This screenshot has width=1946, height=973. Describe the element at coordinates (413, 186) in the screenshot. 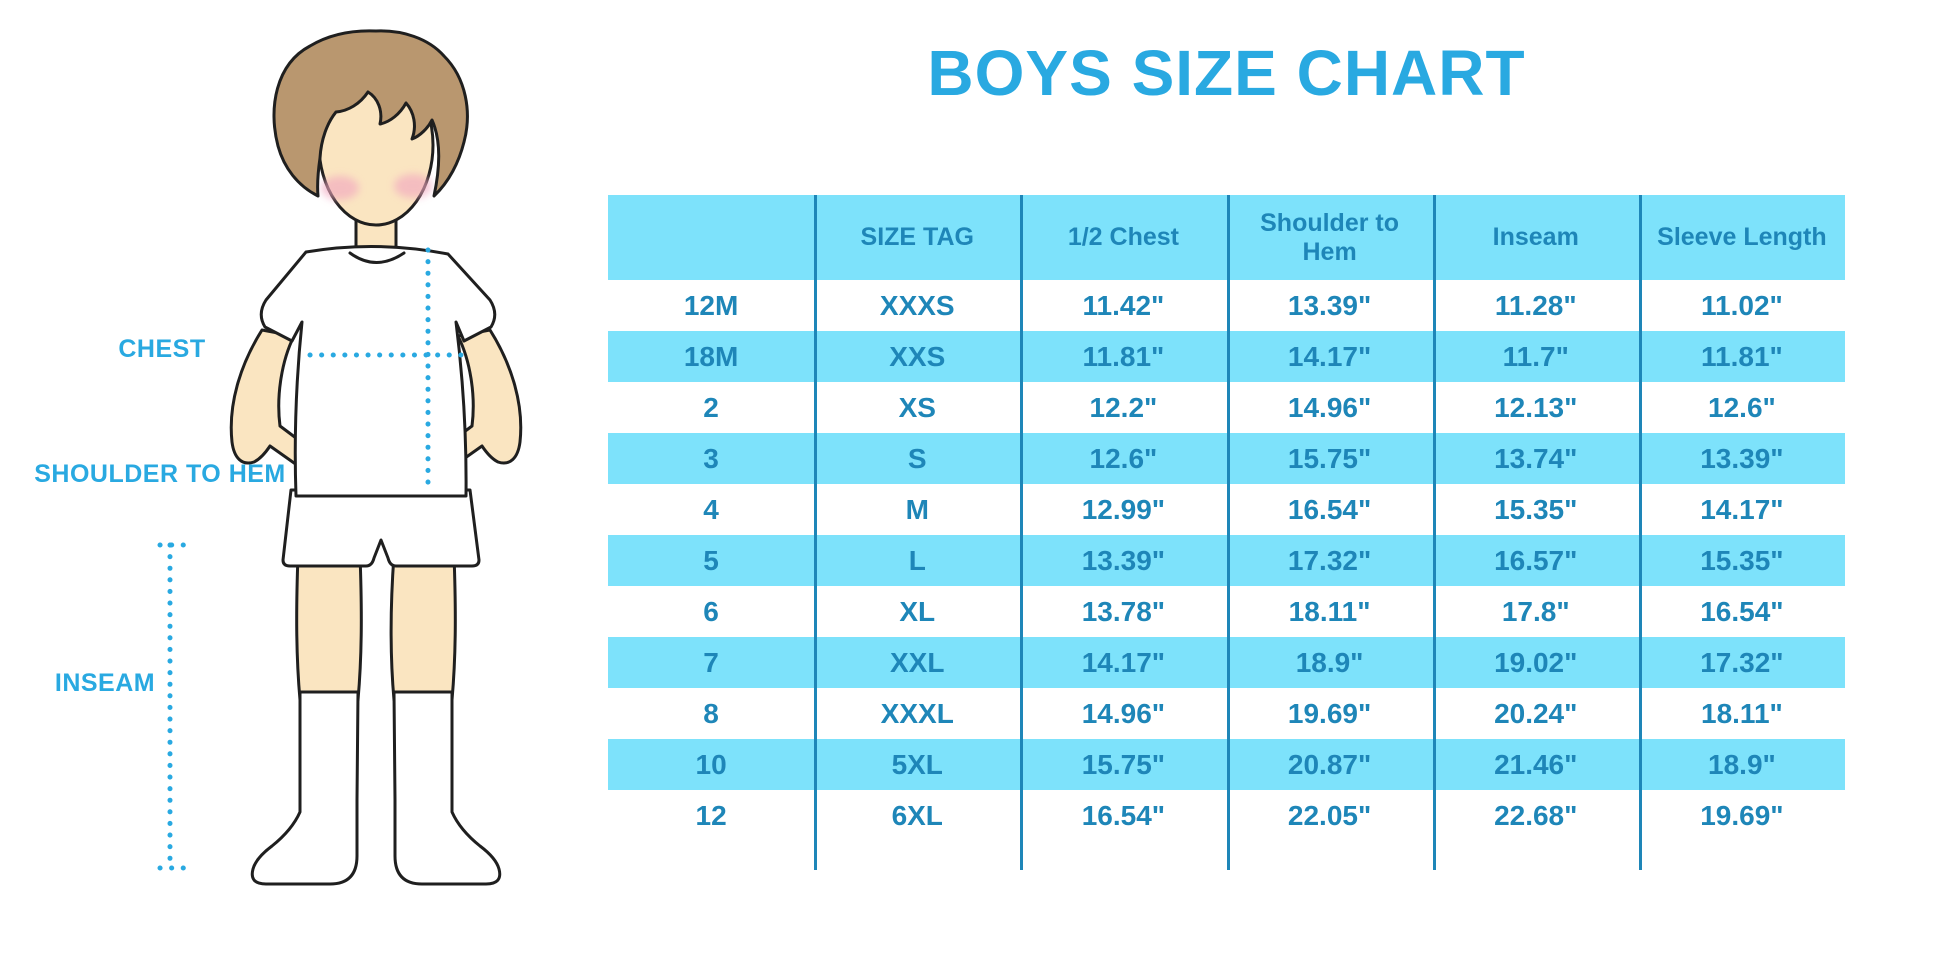

I see `boy-right-cheek-blush` at that location.